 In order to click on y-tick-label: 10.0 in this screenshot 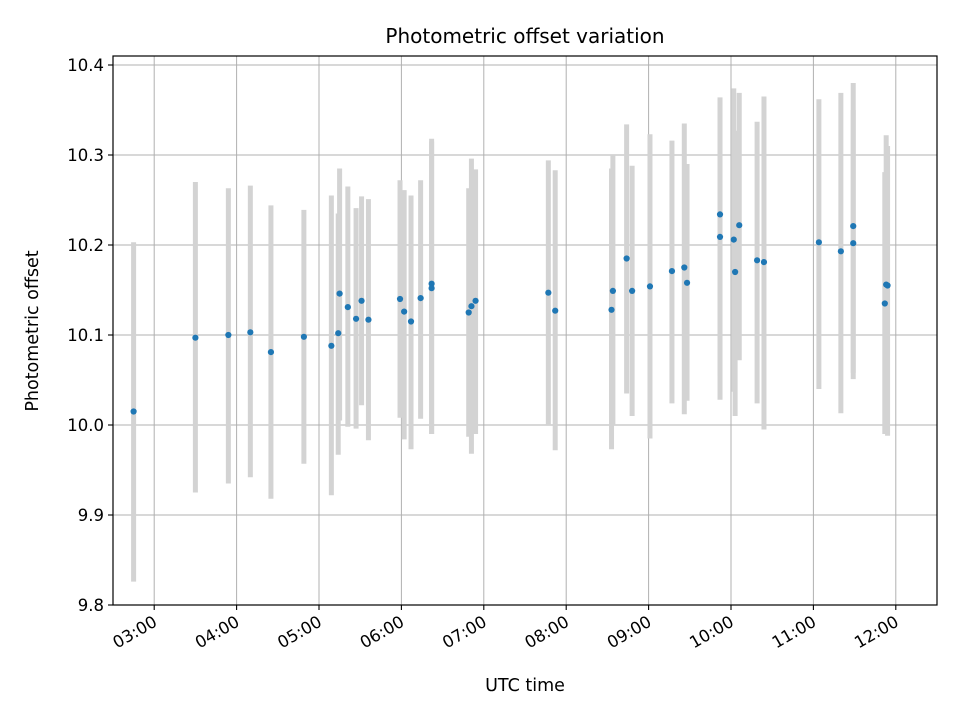, I will do `click(85, 425)`.